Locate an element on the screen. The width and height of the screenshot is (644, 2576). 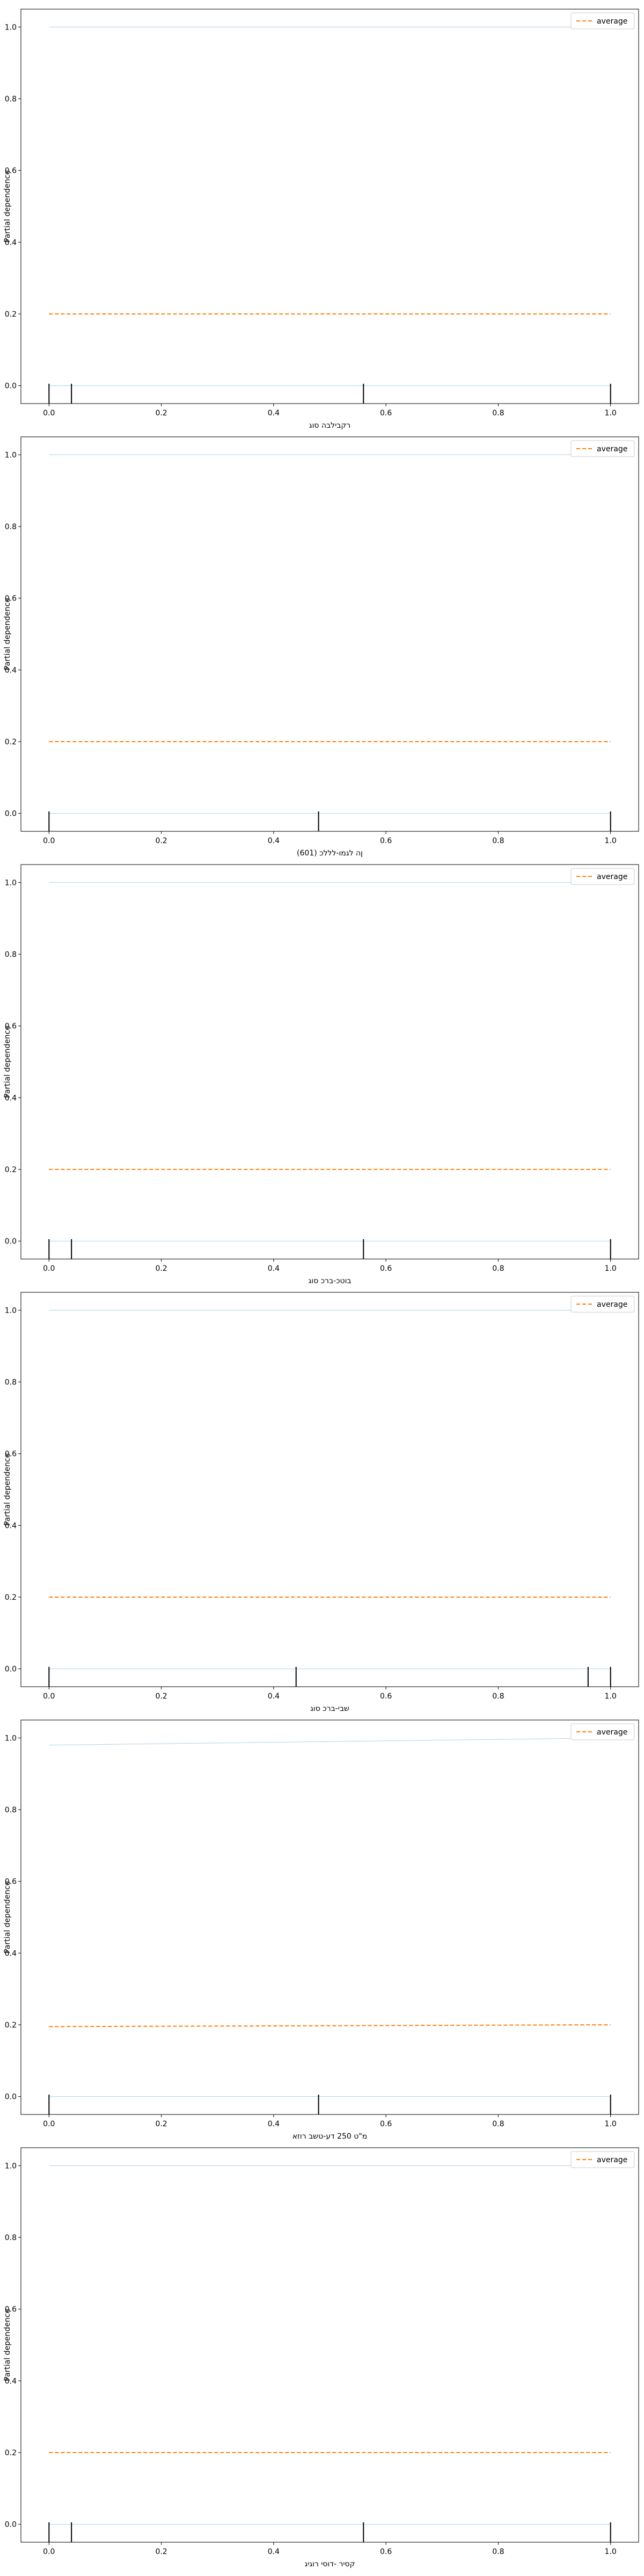
x-axis-label: בוטכ-ברכ סוג is located at coordinates (330, 1281).